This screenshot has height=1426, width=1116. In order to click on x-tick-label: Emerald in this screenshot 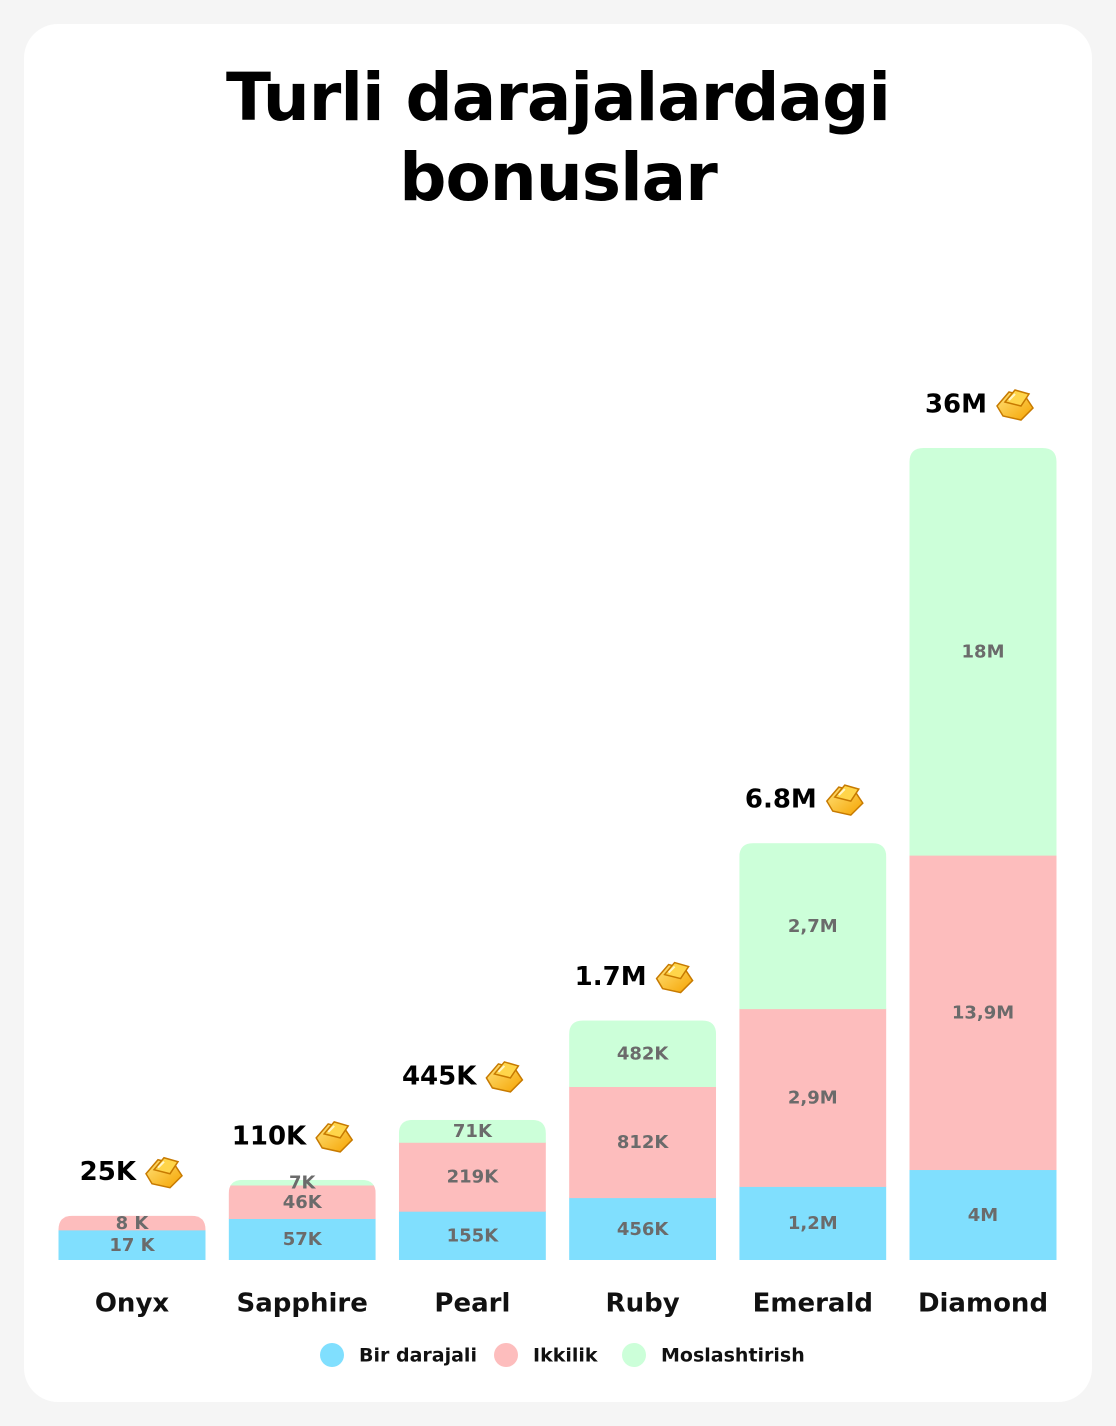, I will do `click(813, 1304)`.